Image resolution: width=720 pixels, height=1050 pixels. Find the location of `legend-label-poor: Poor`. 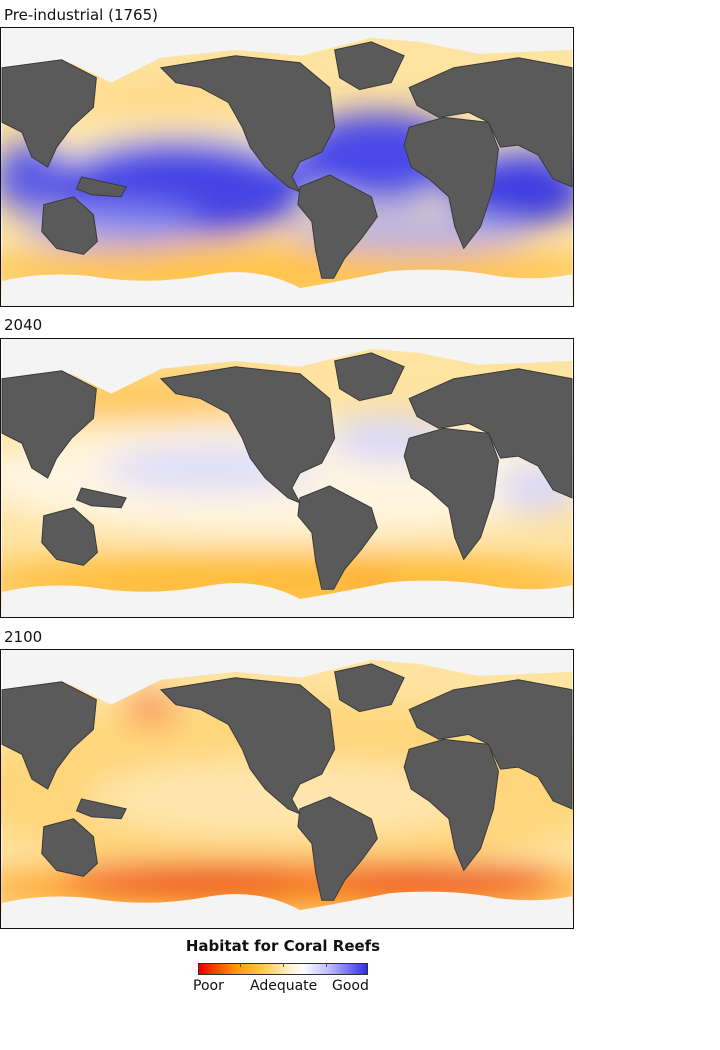

legend-label-poor: Poor is located at coordinates (208, 986).